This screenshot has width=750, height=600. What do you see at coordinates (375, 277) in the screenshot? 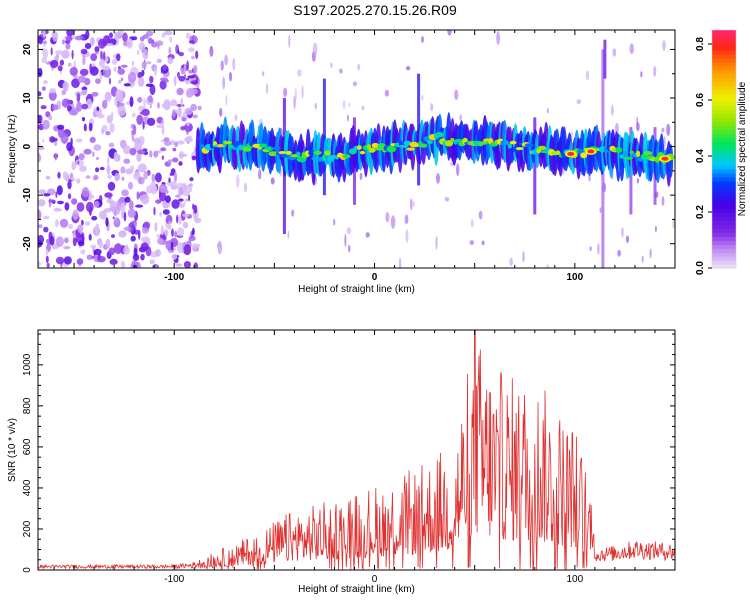
I see `x-tick-label: 0` at bounding box center [375, 277].